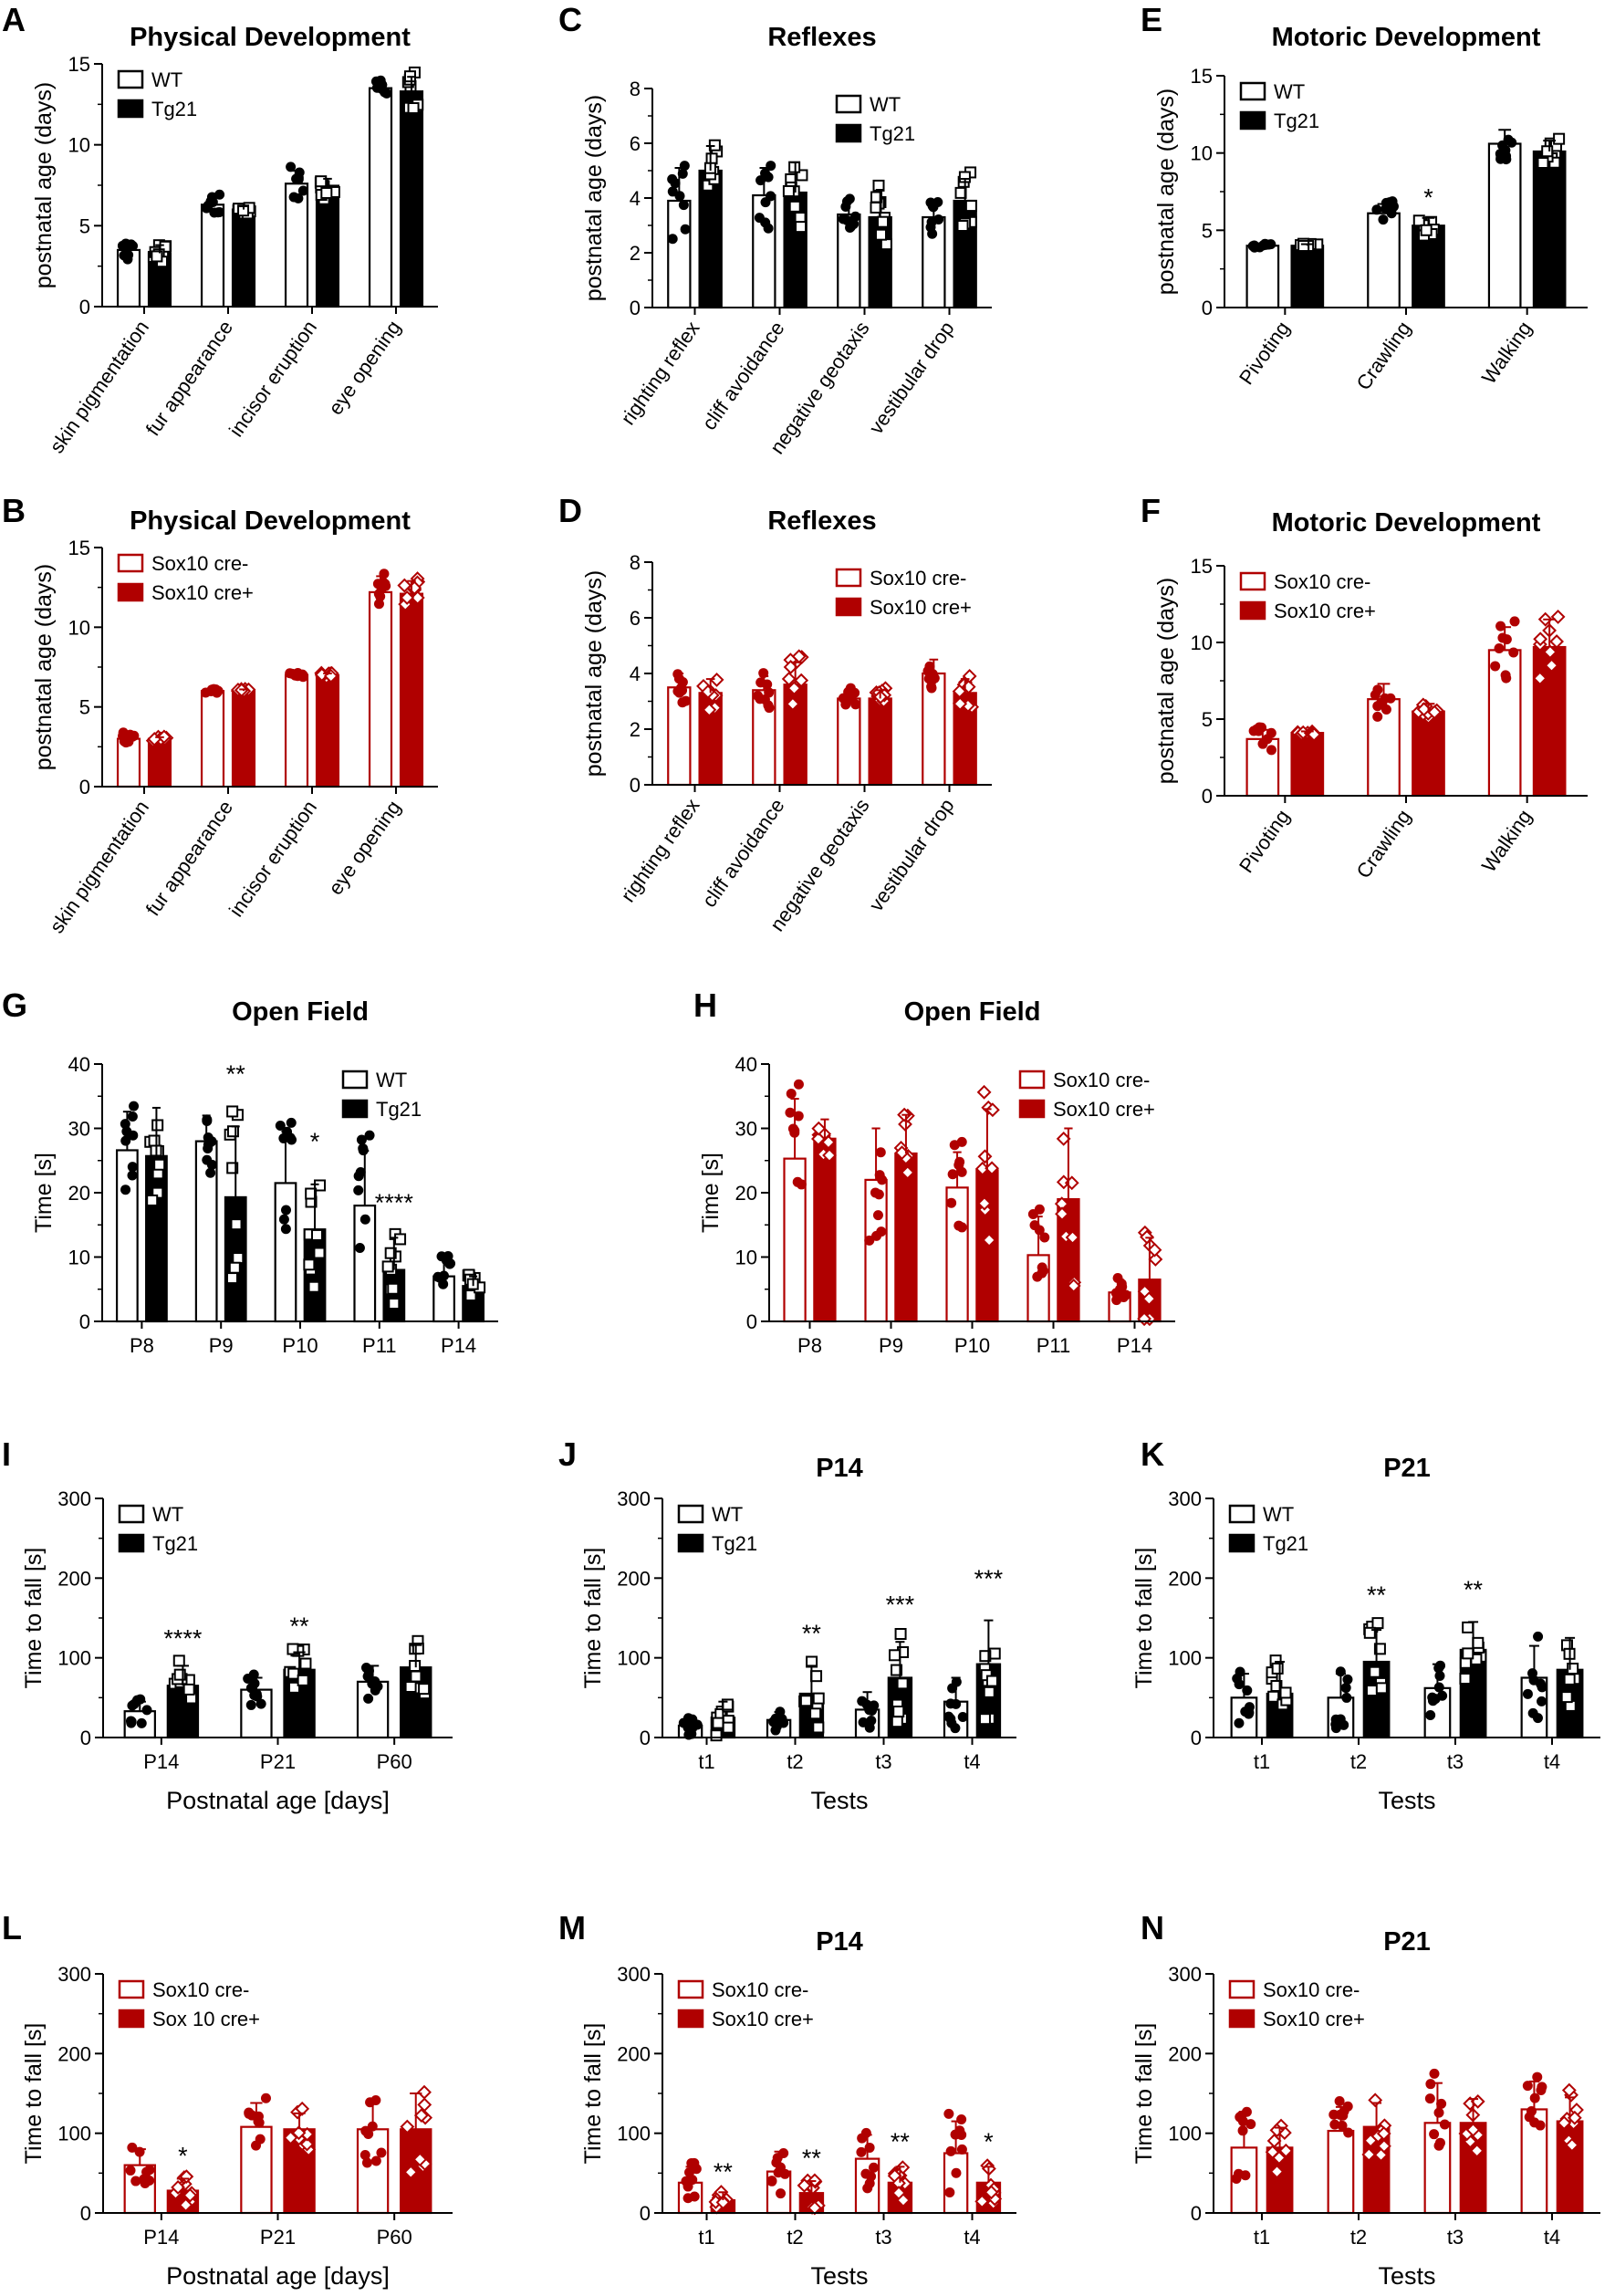  Describe the element at coordinates (567, 1454) in the screenshot. I see `panel-letter: J` at that location.